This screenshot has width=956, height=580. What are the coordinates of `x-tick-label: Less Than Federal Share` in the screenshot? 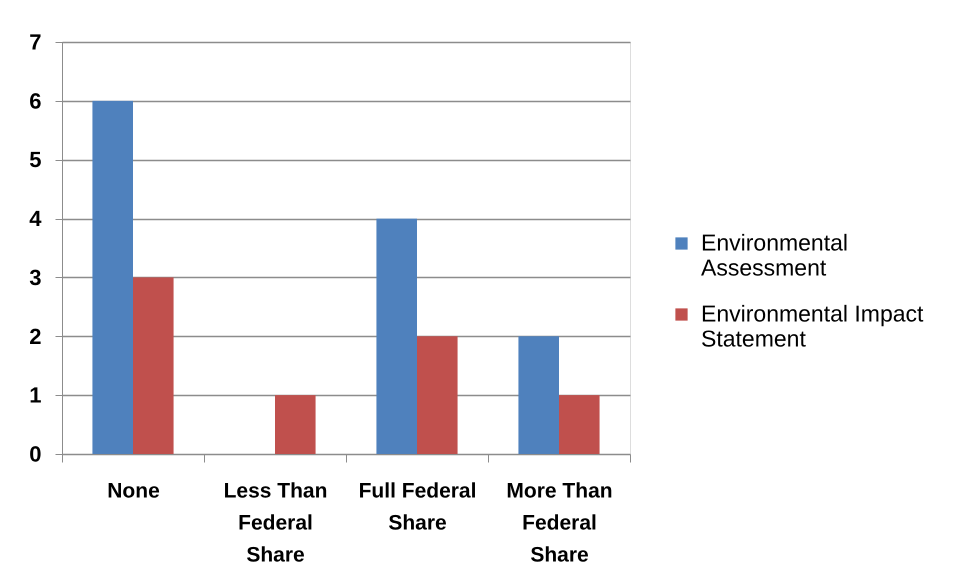 It's located at (276, 523).